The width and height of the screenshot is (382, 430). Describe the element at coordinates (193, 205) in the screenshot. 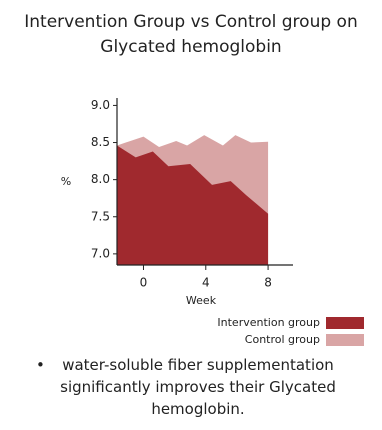

I see `area` at that location.